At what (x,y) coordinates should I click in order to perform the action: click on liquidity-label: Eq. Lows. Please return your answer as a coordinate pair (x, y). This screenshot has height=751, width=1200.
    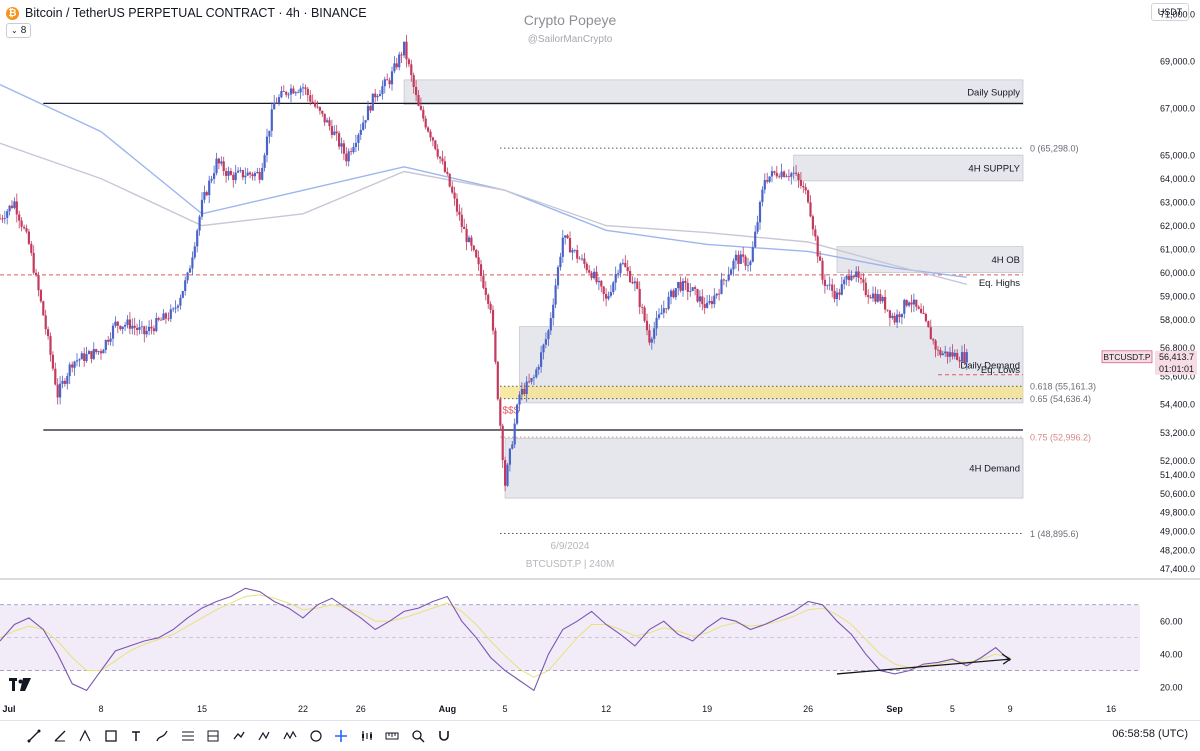
    Looking at the image, I should click on (1000, 370).